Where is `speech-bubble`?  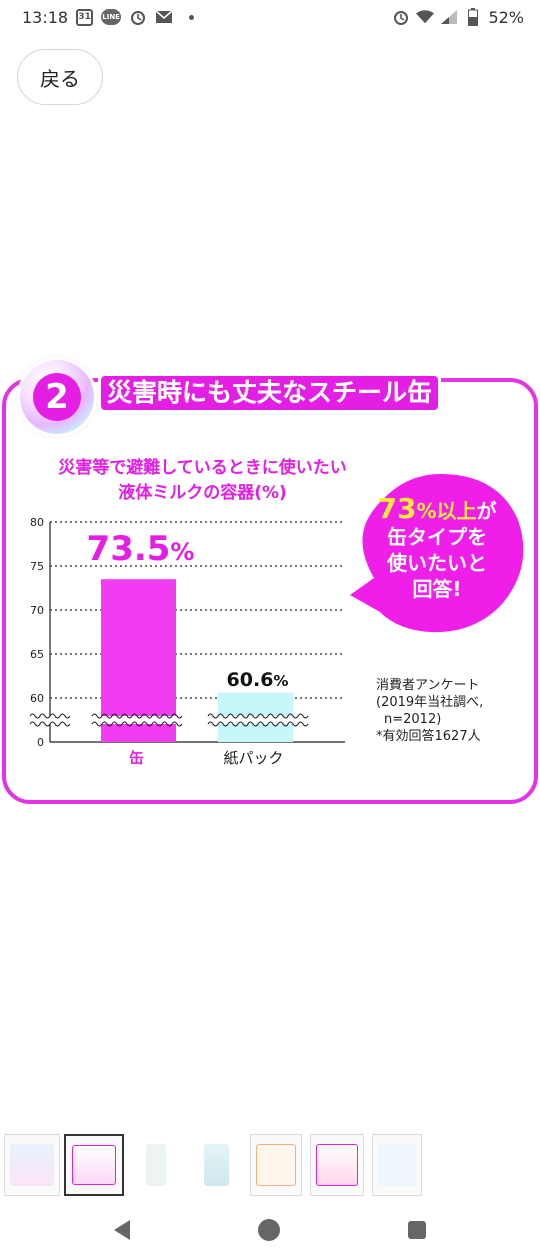
speech-bubble is located at coordinates (437, 553).